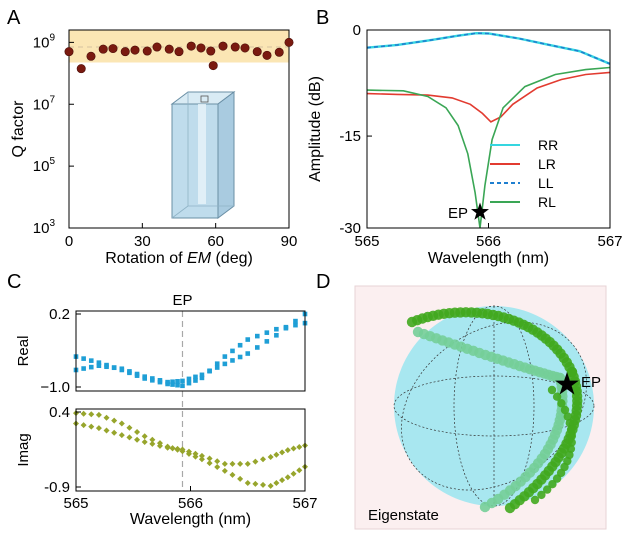 Image resolution: width=633 pixels, height=541 pixels. I want to click on y-tick-label-b: 0, so click(357, 30).